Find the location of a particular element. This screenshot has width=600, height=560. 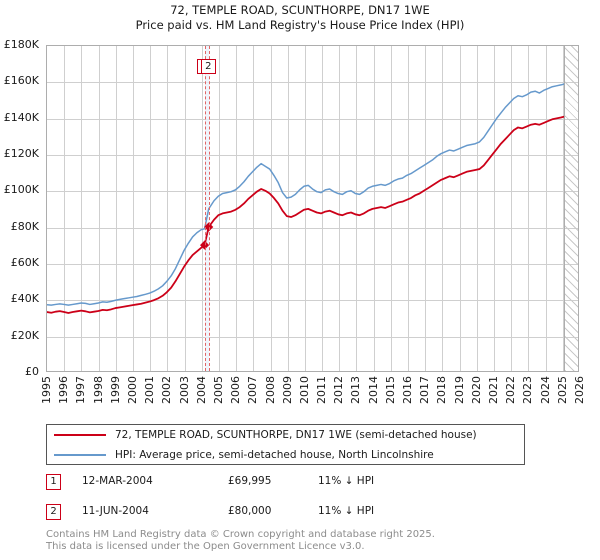

x-axis-tick-label: 1996 is located at coordinates (64, 390).